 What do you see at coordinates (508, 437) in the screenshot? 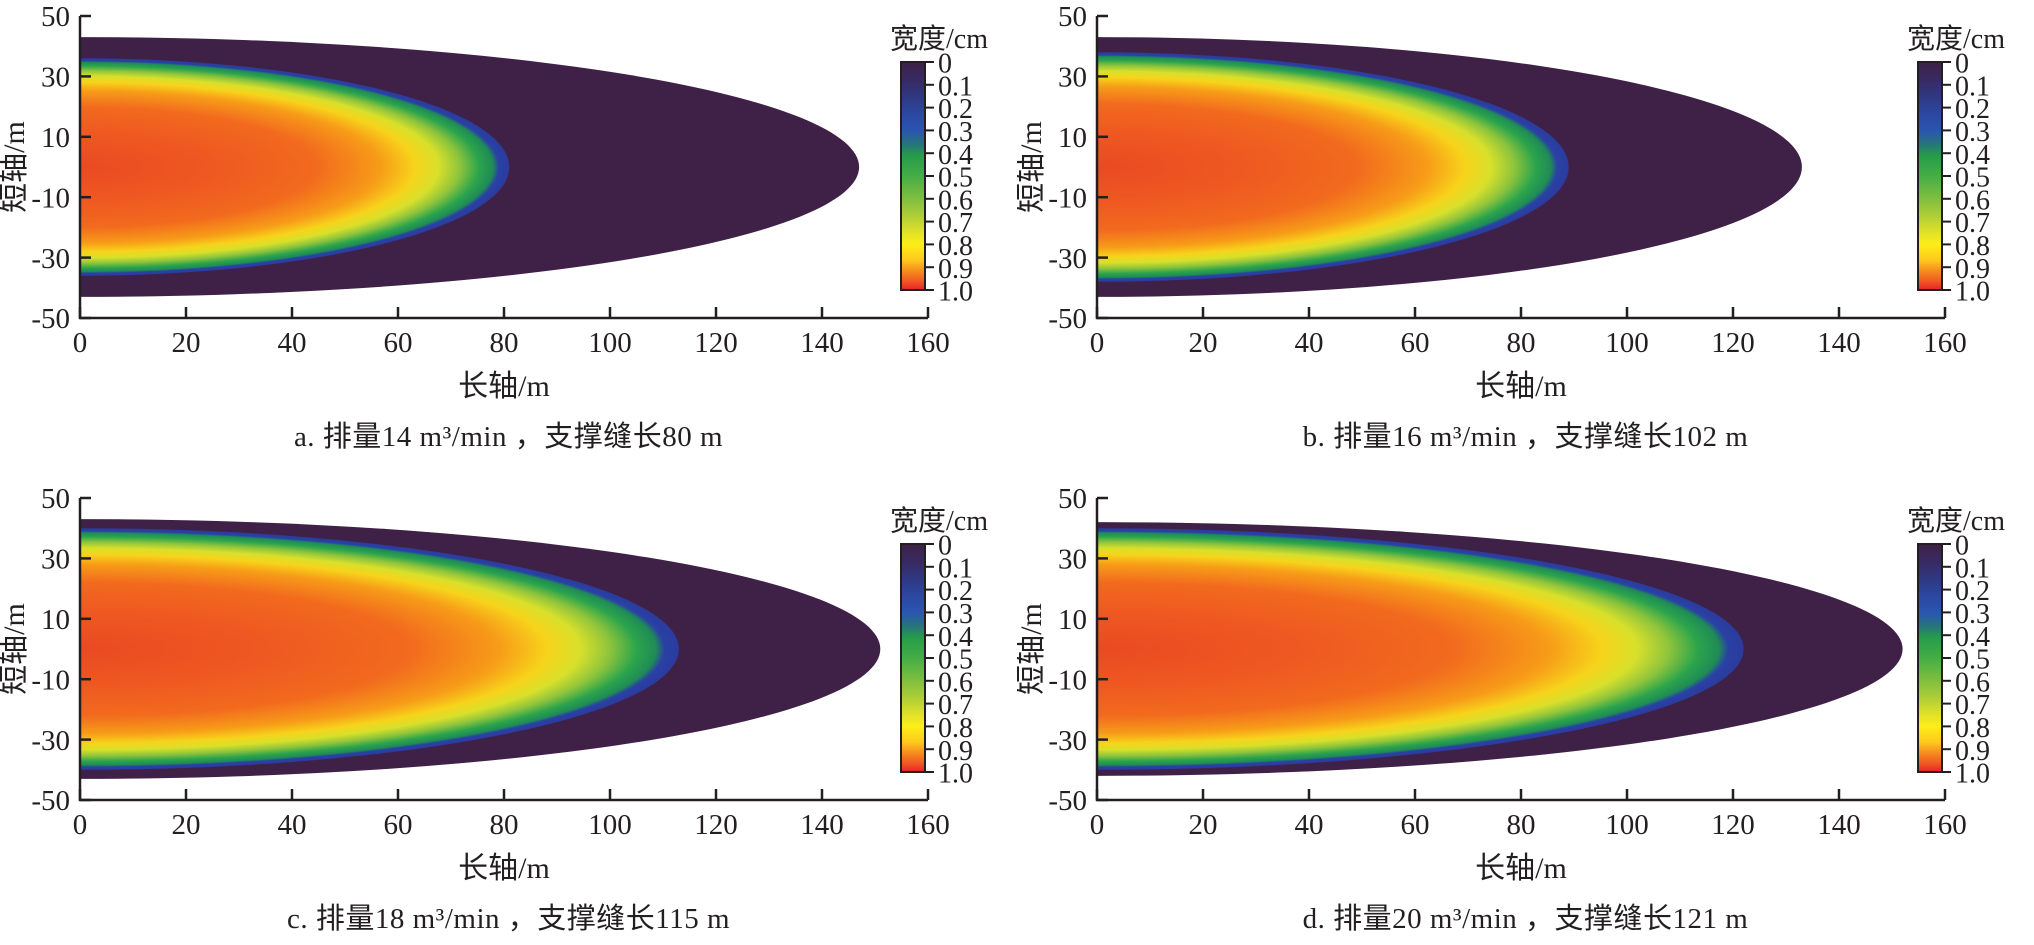
I see `caption-a: a. 排量14 m³/min ，支撑缝长80 m` at bounding box center [508, 437].